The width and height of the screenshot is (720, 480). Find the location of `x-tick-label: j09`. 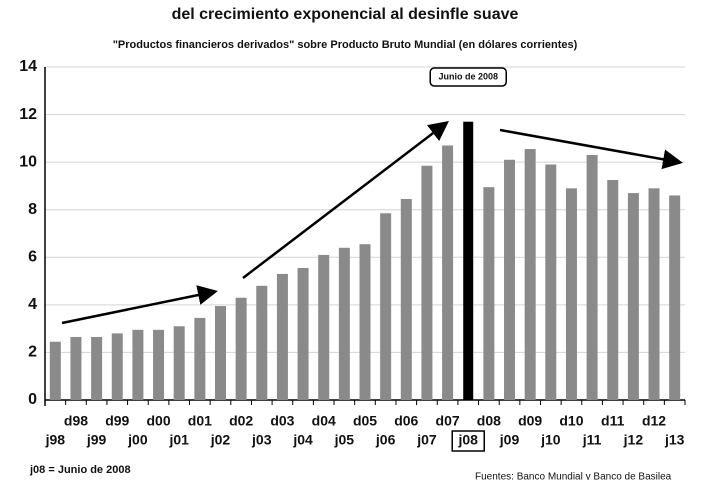

x-tick-label: j09 is located at coordinates (509, 440).